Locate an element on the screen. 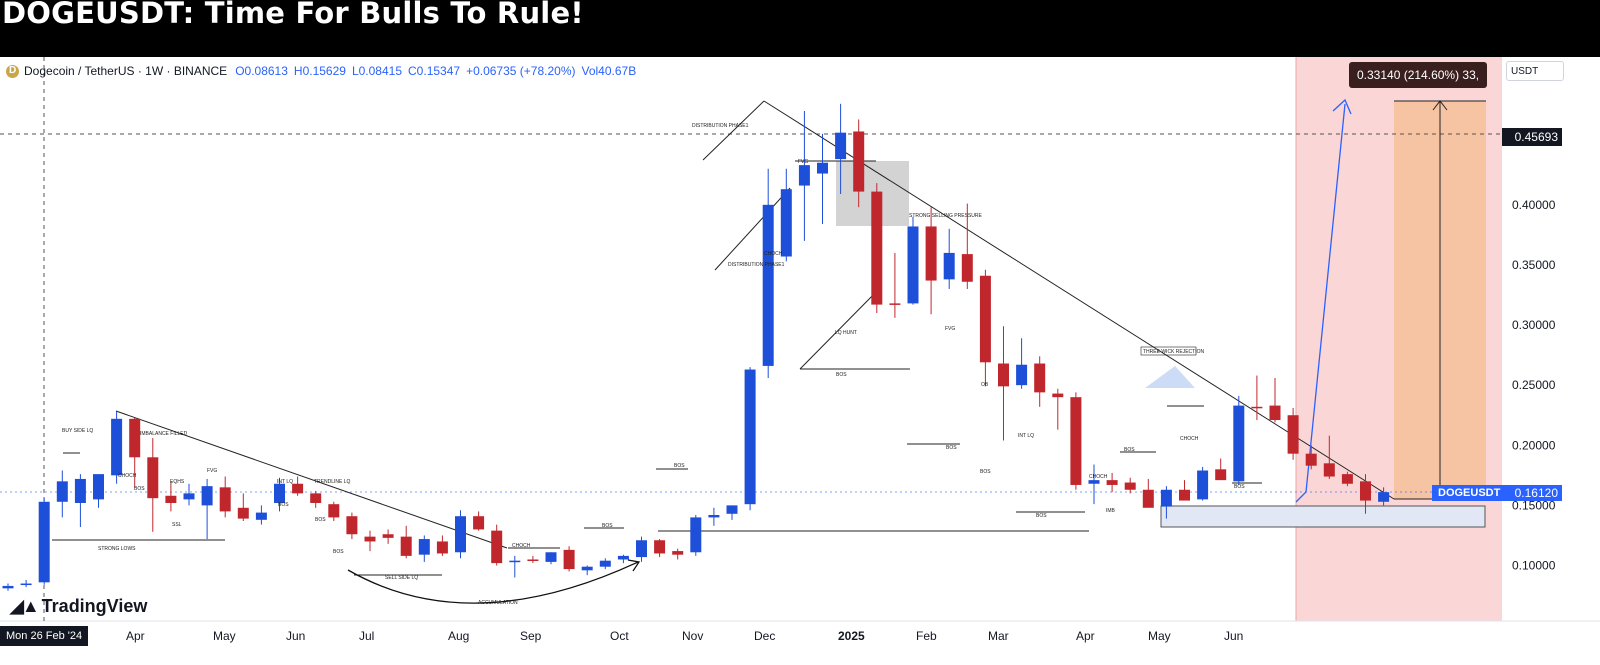 This screenshot has width=1600, height=665. currency-selector: USDT is located at coordinates (1535, 71).